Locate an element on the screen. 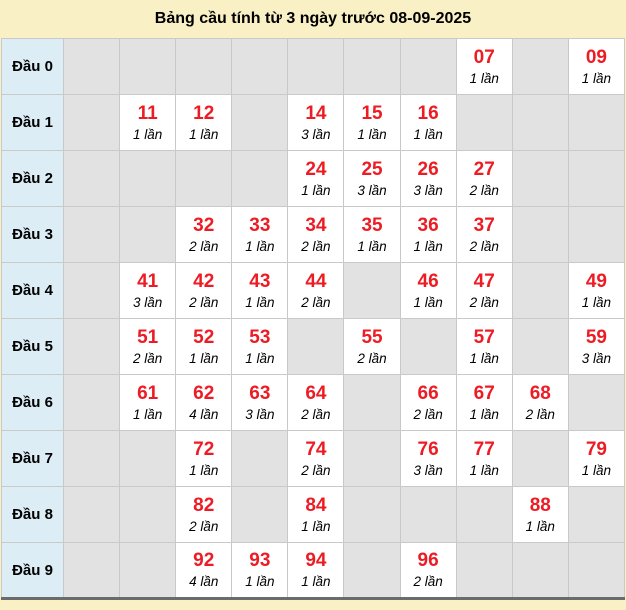  number-cell: 79 1 lần is located at coordinates (596, 458).